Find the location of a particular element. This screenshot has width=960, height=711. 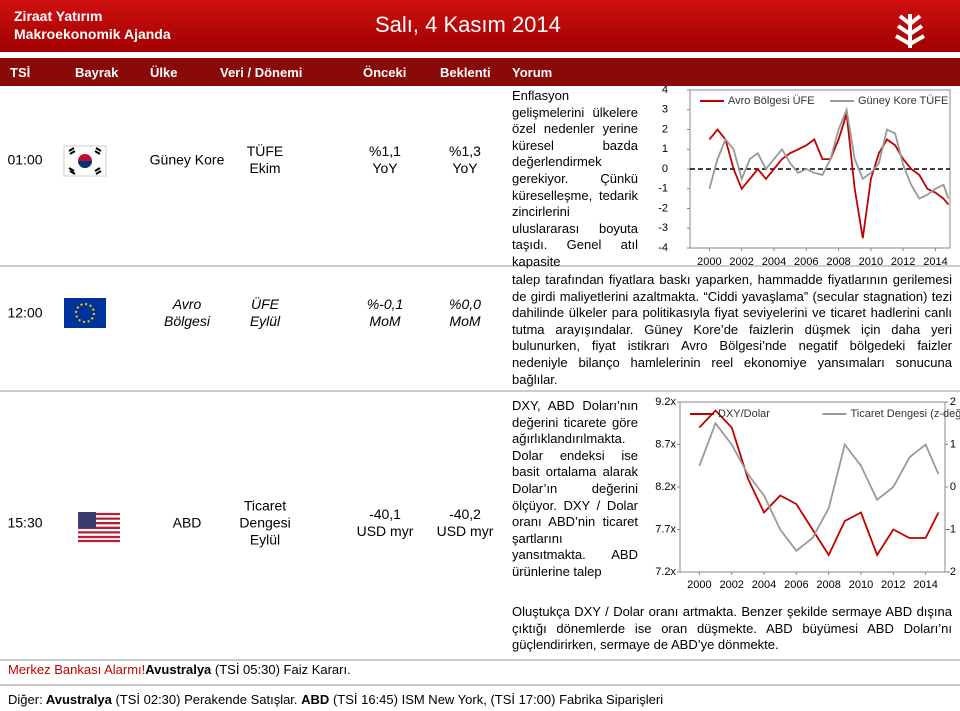

footer-segment: Diğer: is located at coordinates (25, 699).